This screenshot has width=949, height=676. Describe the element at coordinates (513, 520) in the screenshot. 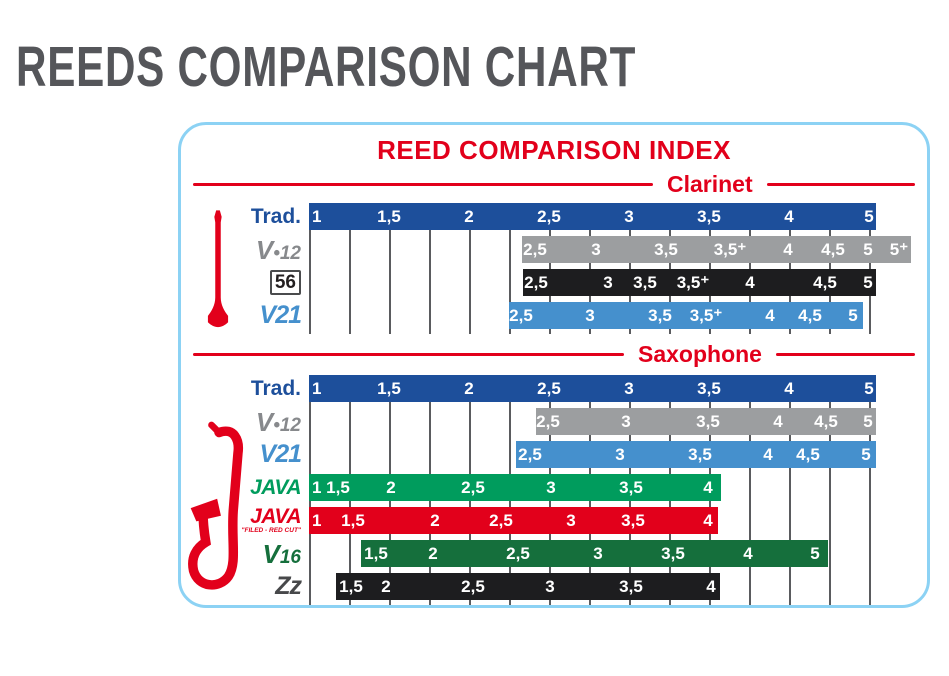

I see `strength-bar-saxophone-java-red` at that location.